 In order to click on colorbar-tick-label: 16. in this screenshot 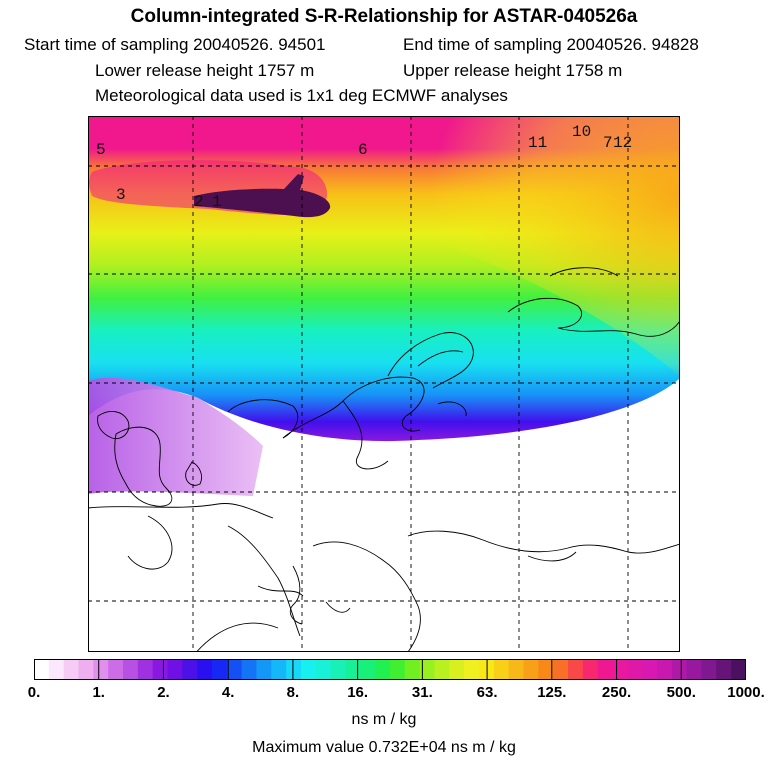, I will do `click(358, 692)`.